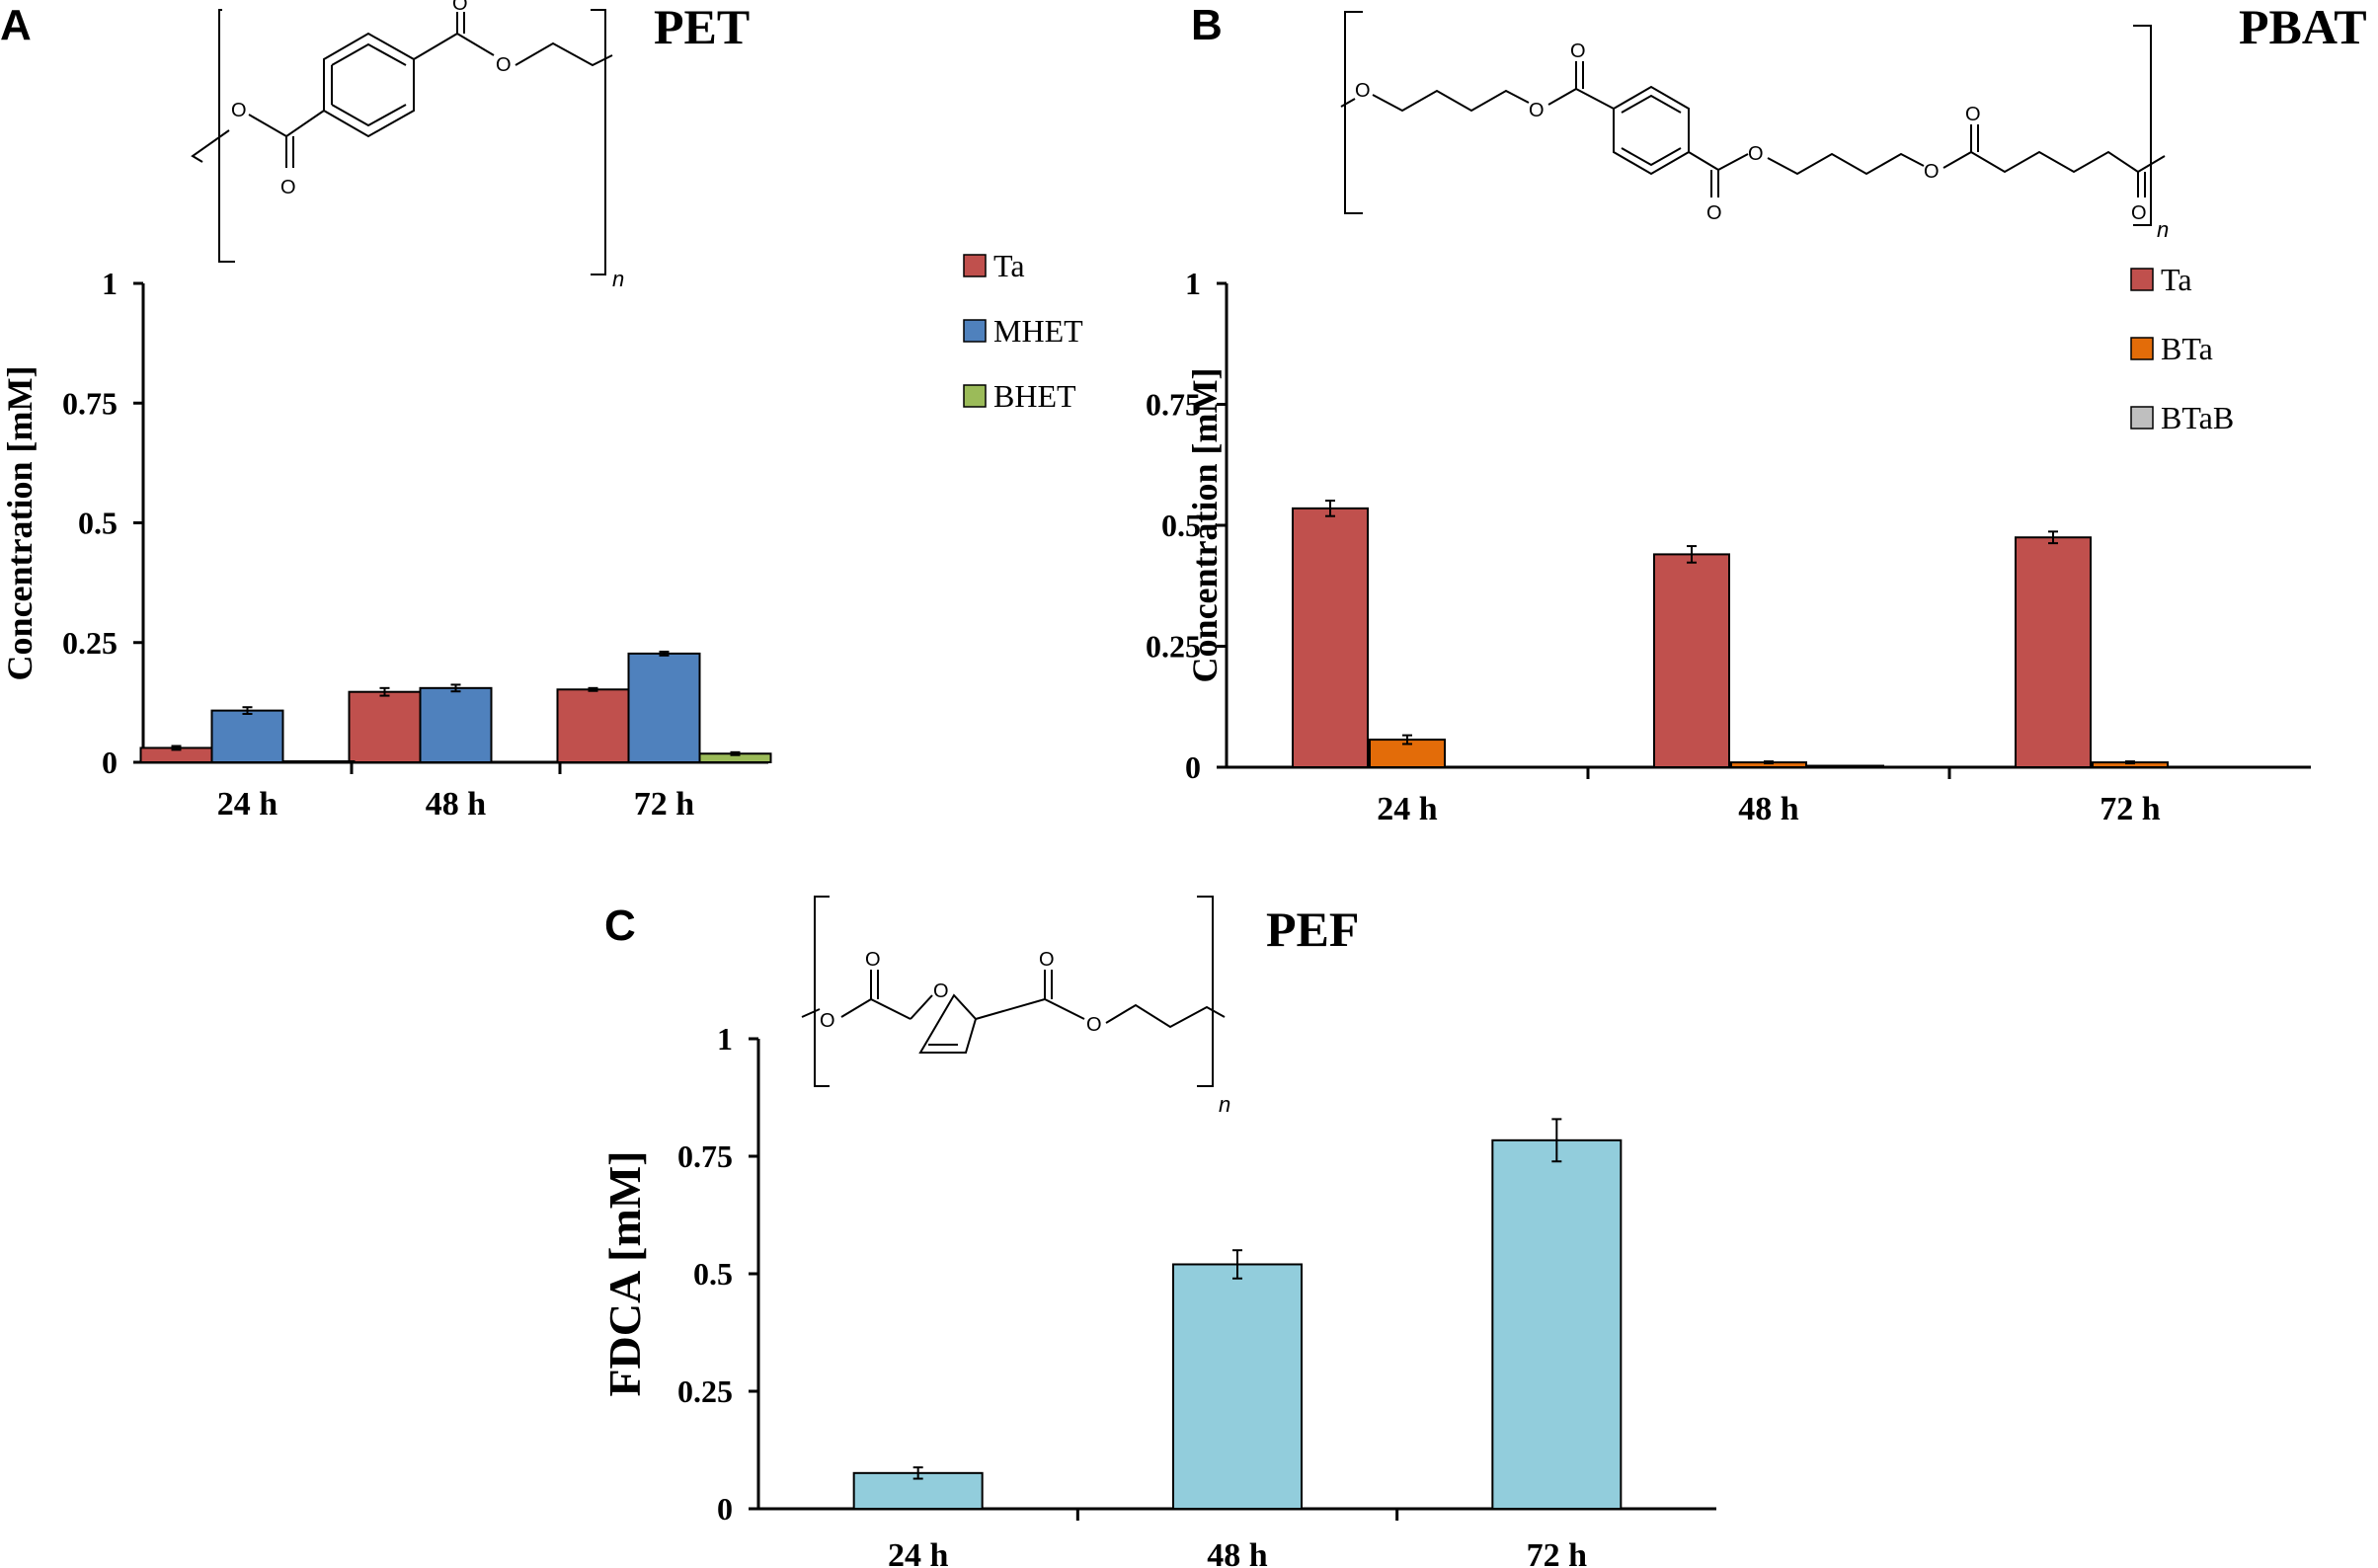 This screenshot has height=1568, width=2378. Describe the element at coordinates (1224, 1104) in the screenshot. I see `pef-n-subscript: n` at that location.